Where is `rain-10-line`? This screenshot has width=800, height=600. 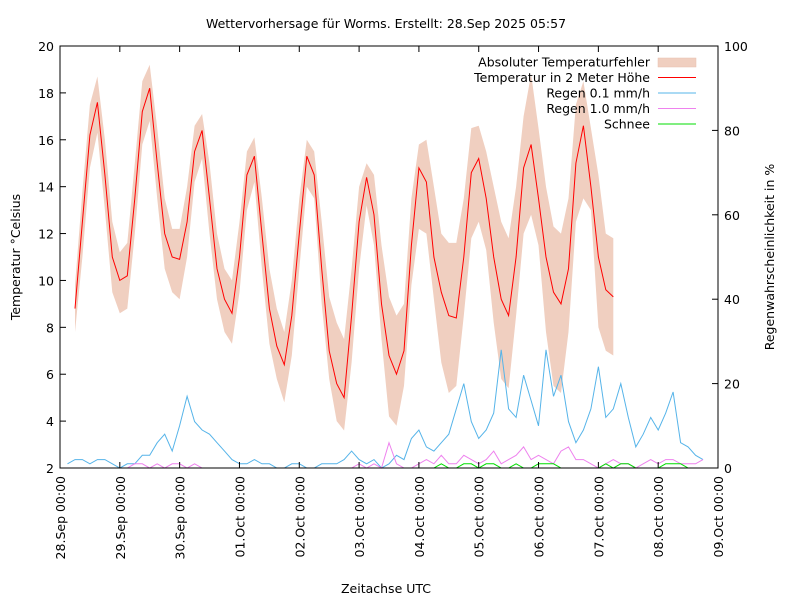
rain-10-line is located at coordinates (385, 455).